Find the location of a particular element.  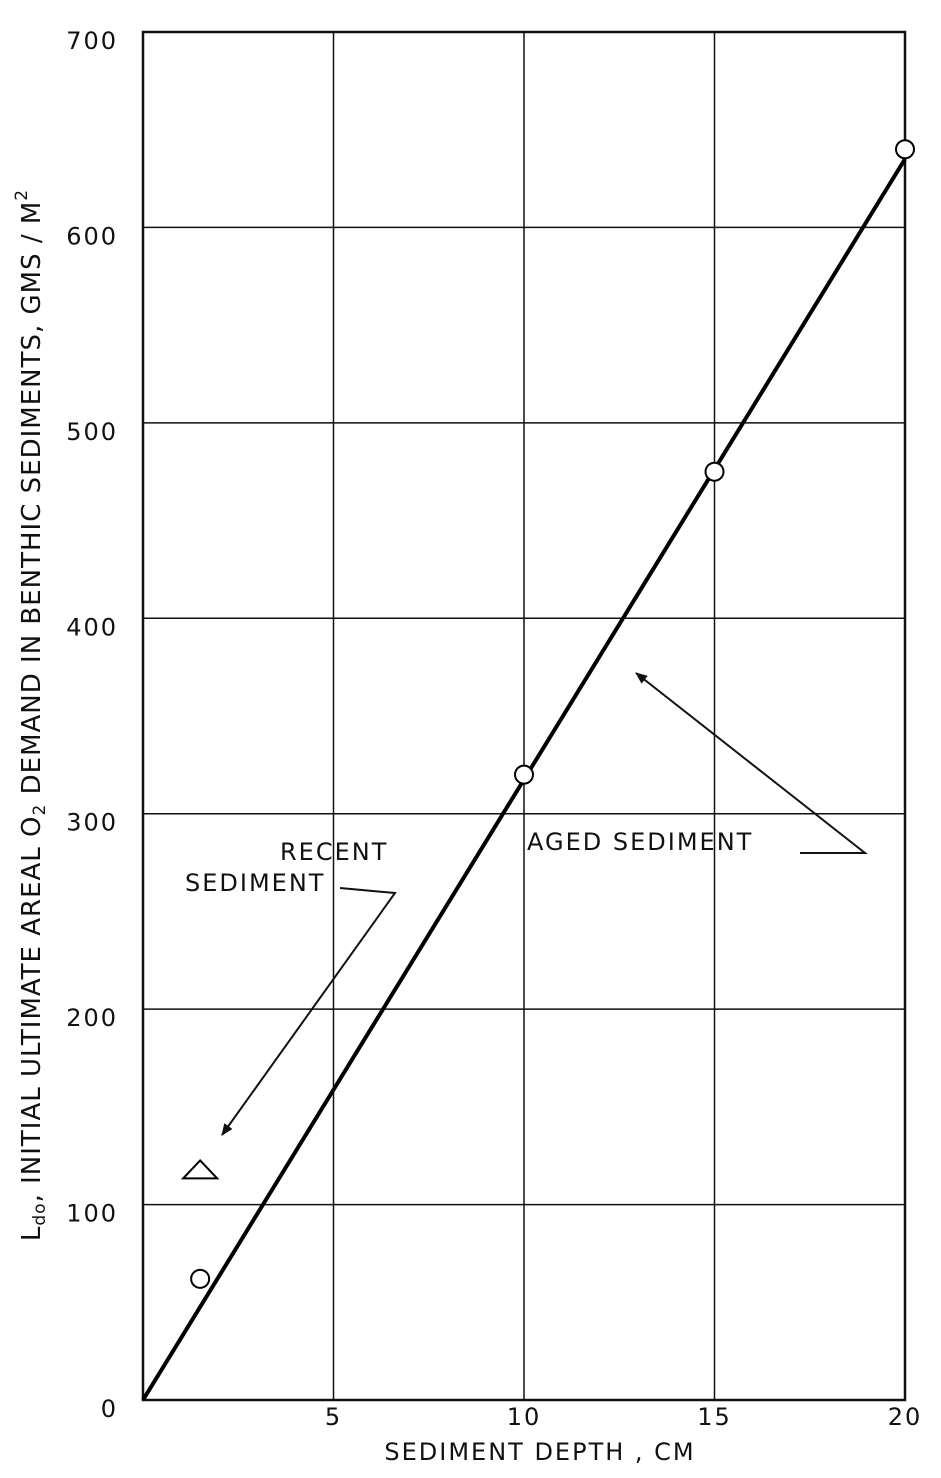

x-tick-label: 15 is located at coordinates (714, 1417).